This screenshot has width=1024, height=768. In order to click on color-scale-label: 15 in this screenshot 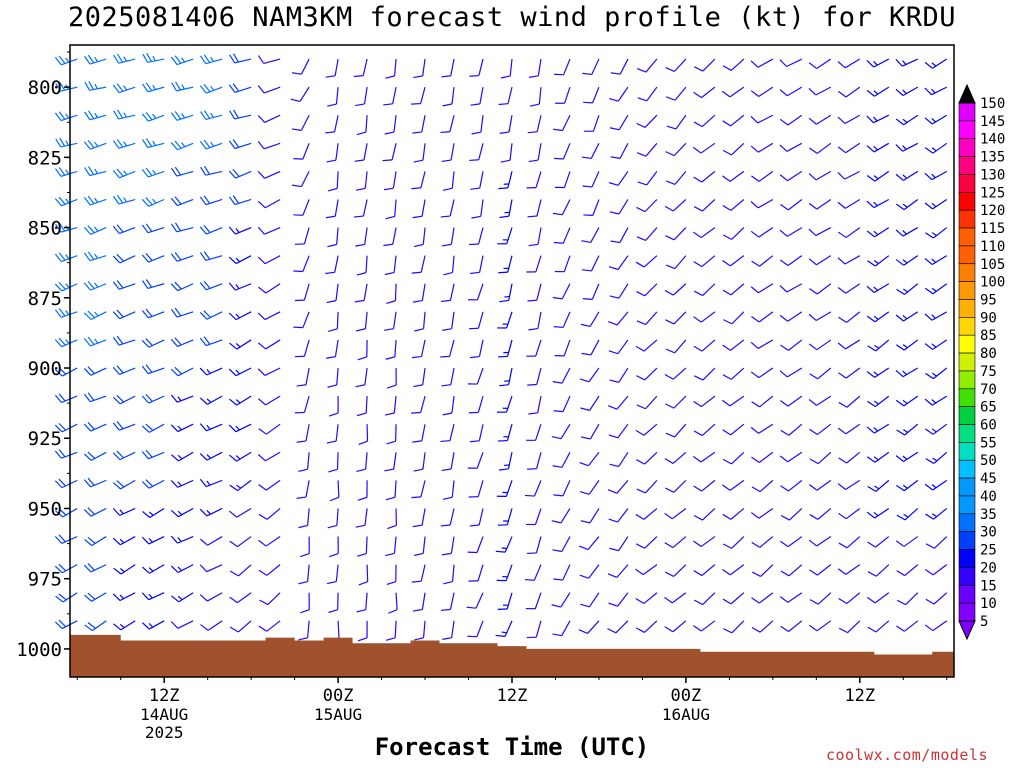, I will do `click(988, 586)`.